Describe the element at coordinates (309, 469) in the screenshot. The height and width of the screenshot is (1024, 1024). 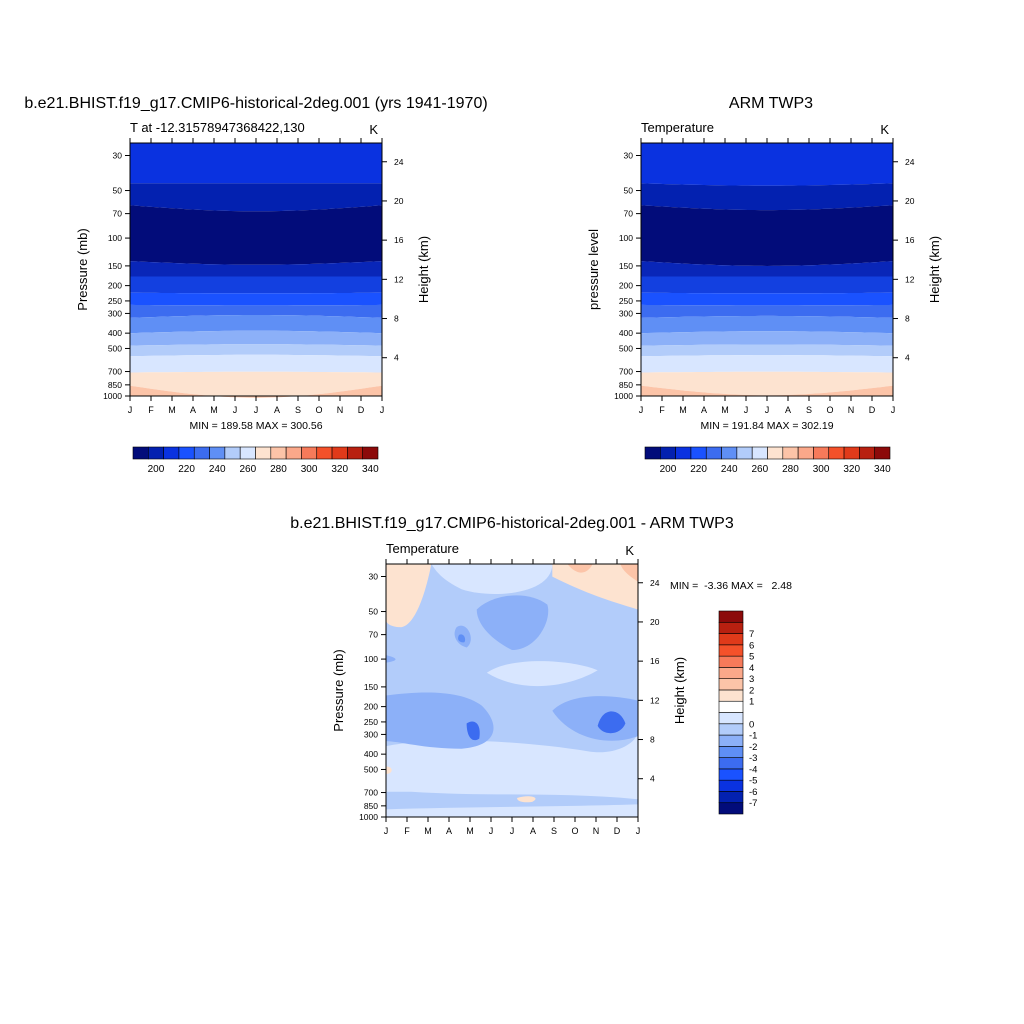
I see `colorbar-label: 300` at that location.